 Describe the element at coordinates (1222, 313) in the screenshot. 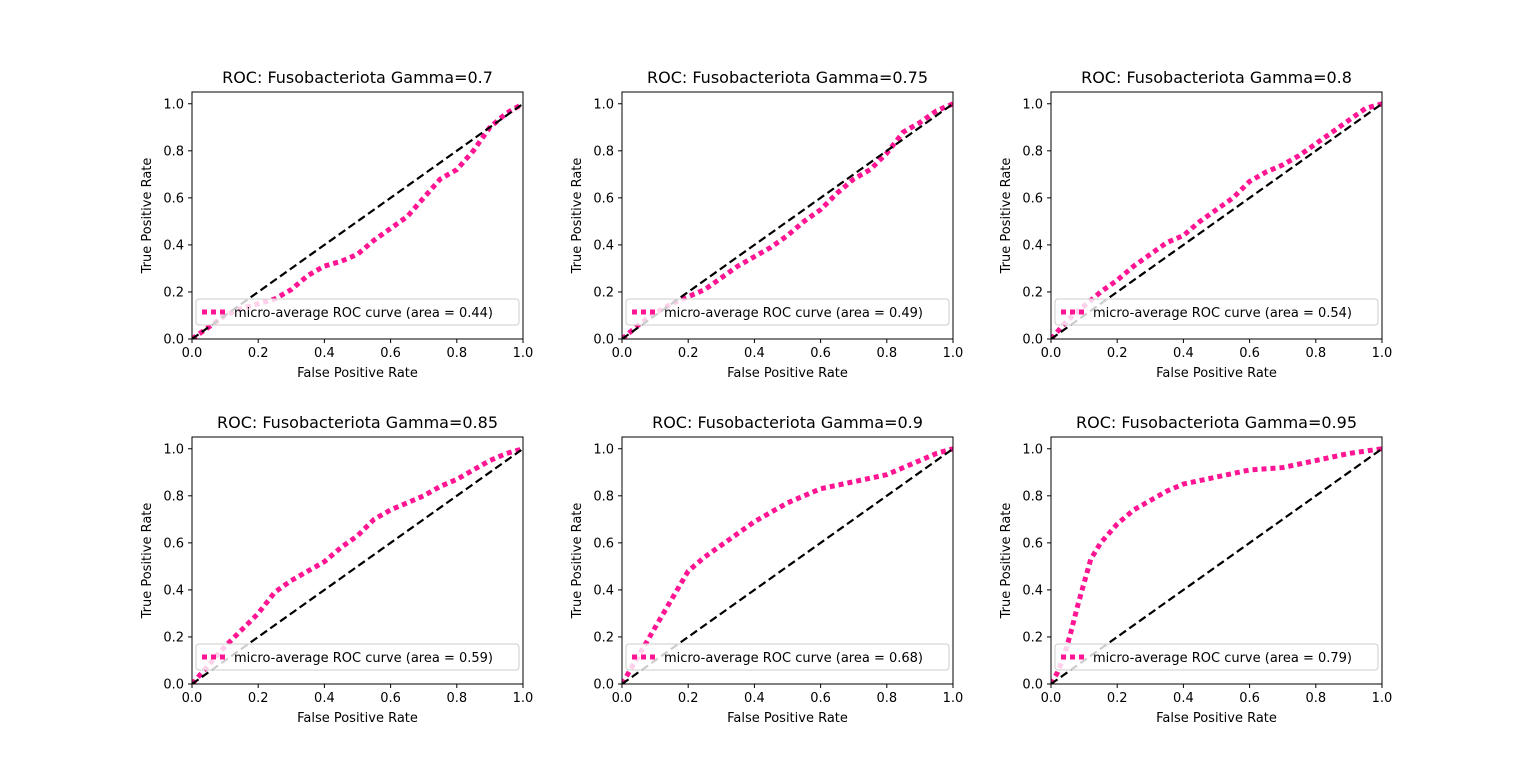

I see `legend-entry-label: micro-average ROC curve (area = 0.54)` at that location.